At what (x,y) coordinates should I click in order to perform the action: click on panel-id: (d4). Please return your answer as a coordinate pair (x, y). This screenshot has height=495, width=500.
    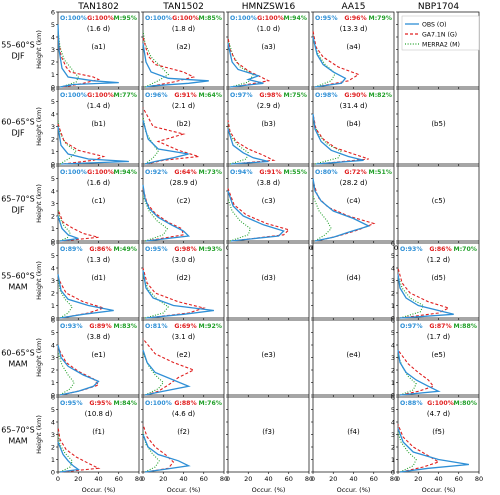
    Looking at the image, I should click on (353, 278).